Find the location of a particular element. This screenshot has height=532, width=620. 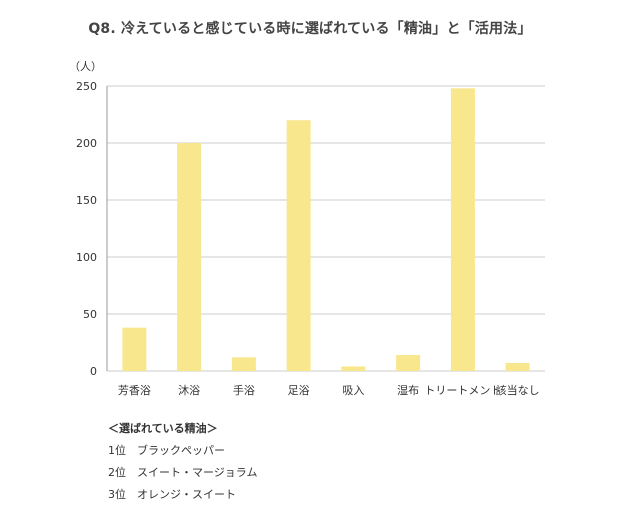

y-axis-unit-label: （人） is located at coordinates (85, 66).